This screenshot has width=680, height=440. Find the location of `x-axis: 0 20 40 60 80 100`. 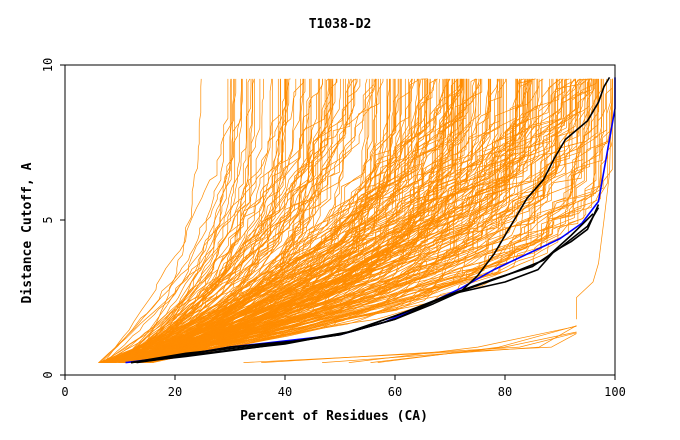

x-axis: 0 20 40 60 80 100 is located at coordinates (343, 387).